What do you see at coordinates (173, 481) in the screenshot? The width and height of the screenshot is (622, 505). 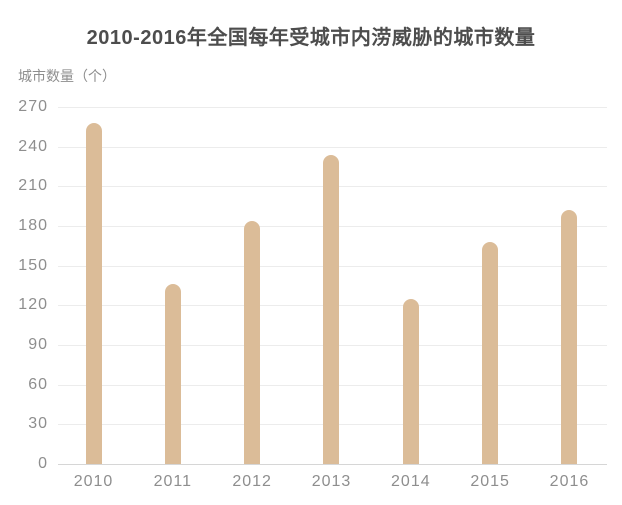 I see `x-tick-label-2011: 2011` at bounding box center [173, 481].